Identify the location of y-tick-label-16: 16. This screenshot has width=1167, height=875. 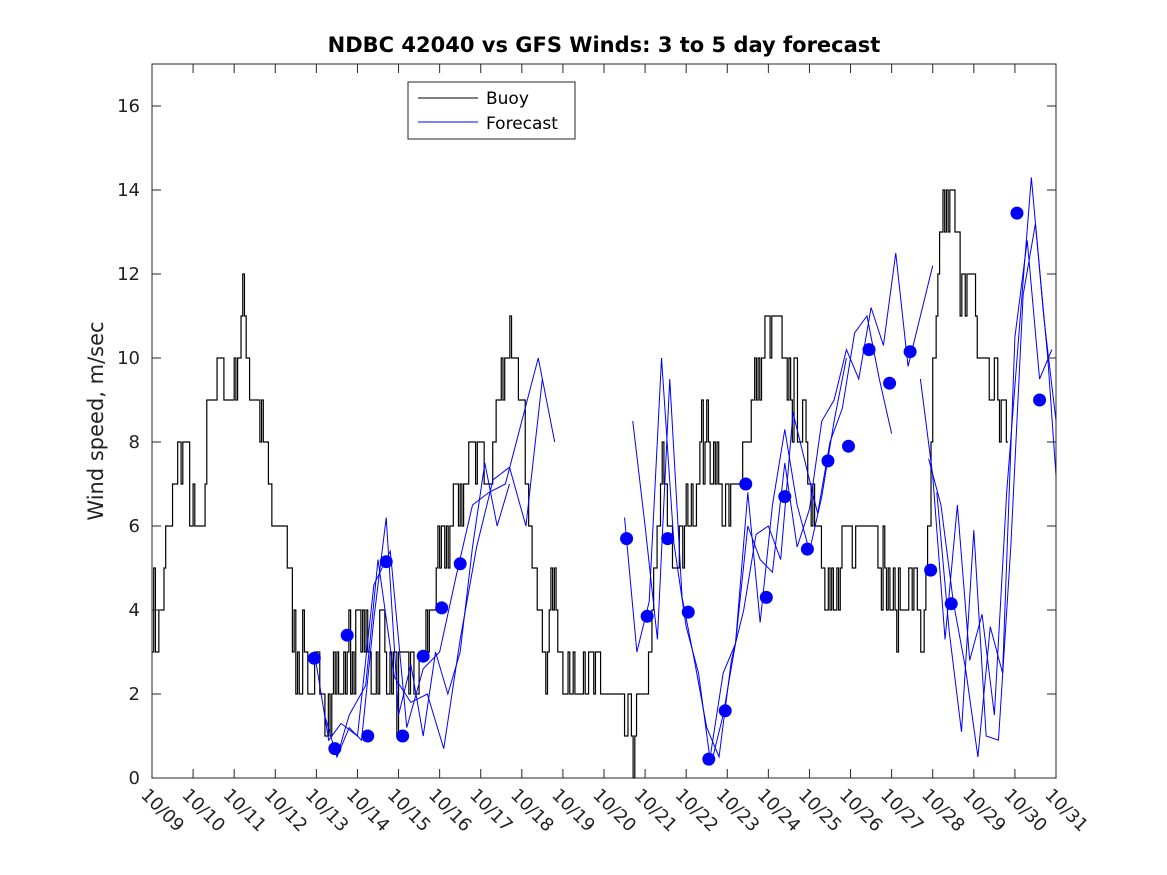
(128, 106).